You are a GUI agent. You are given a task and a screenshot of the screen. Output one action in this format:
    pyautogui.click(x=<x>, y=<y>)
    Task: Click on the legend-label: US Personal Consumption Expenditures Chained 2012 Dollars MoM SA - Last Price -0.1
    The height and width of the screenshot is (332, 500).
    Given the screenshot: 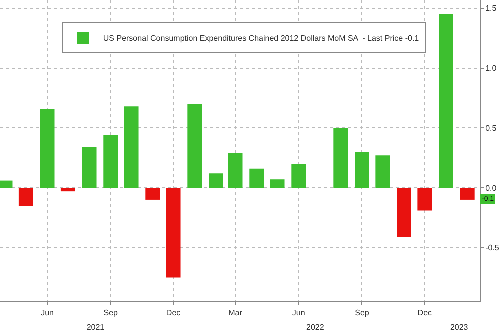 What is the action you would take?
    pyautogui.click(x=261, y=39)
    